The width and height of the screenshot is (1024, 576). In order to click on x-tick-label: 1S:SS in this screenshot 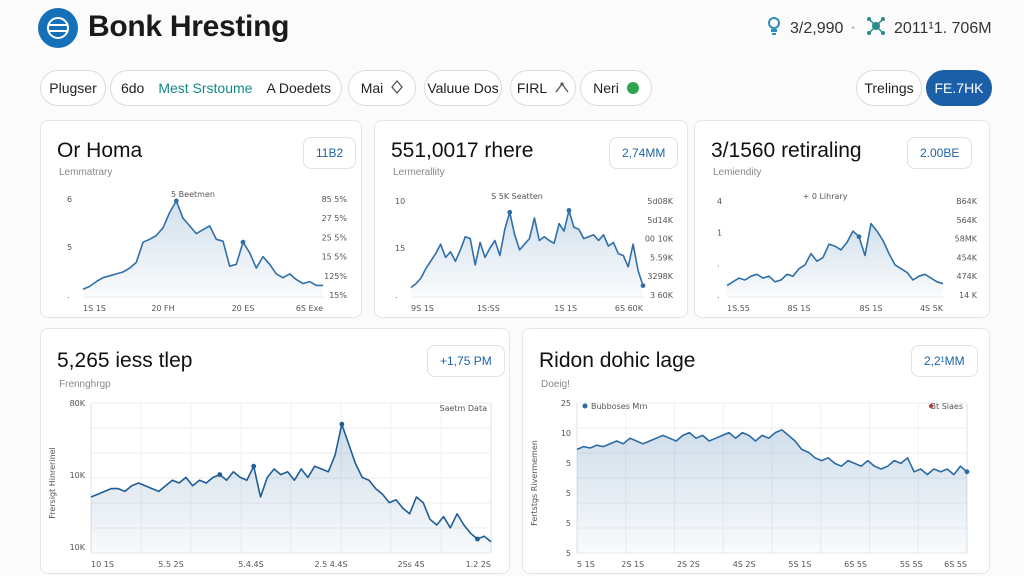, I will do `click(488, 308)`.